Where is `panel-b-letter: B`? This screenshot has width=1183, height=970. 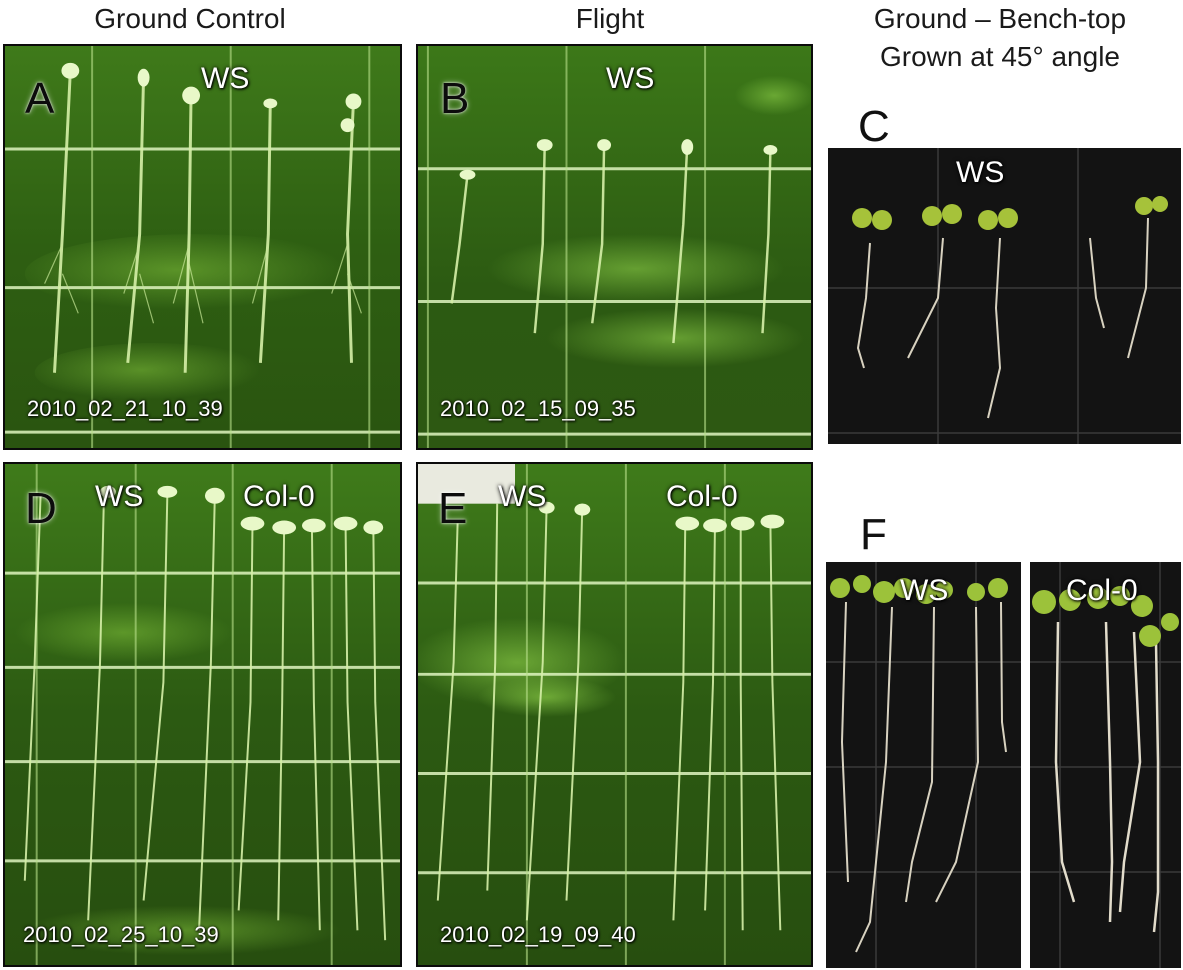
panel-b-letter: B is located at coordinates (455, 98).